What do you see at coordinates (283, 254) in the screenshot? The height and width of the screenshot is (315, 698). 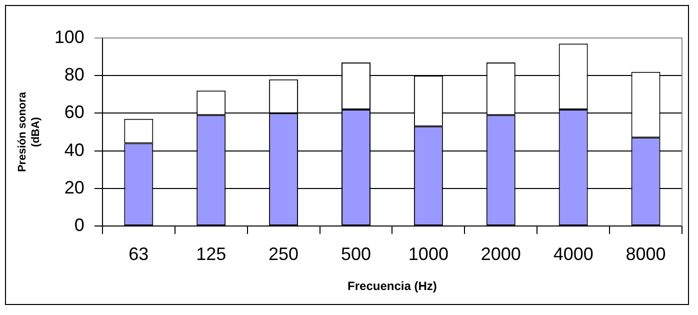 I see `x-tick-label: 250` at bounding box center [283, 254].